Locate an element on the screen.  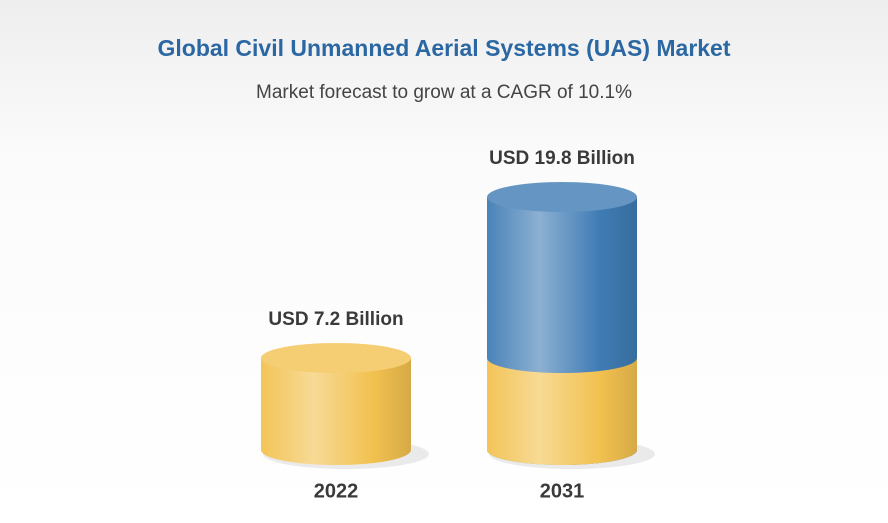
value-label: USD 19.8 Billion is located at coordinates (562, 158).